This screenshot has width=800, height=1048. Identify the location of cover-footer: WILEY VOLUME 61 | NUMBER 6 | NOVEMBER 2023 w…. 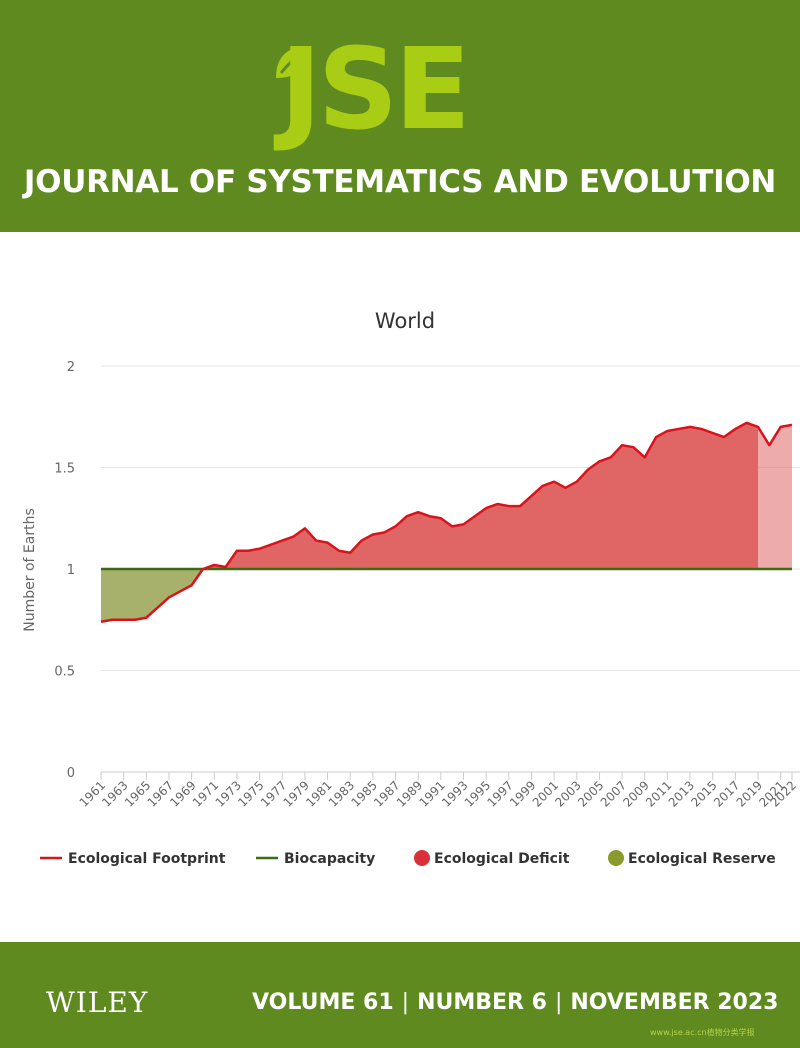
(400, 995).